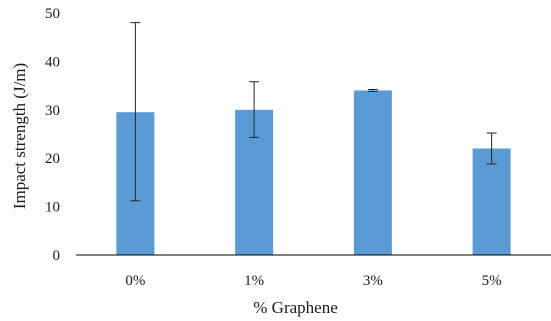  What do you see at coordinates (373, 281) in the screenshot?
I see `x-tick-label: 3%` at bounding box center [373, 281].